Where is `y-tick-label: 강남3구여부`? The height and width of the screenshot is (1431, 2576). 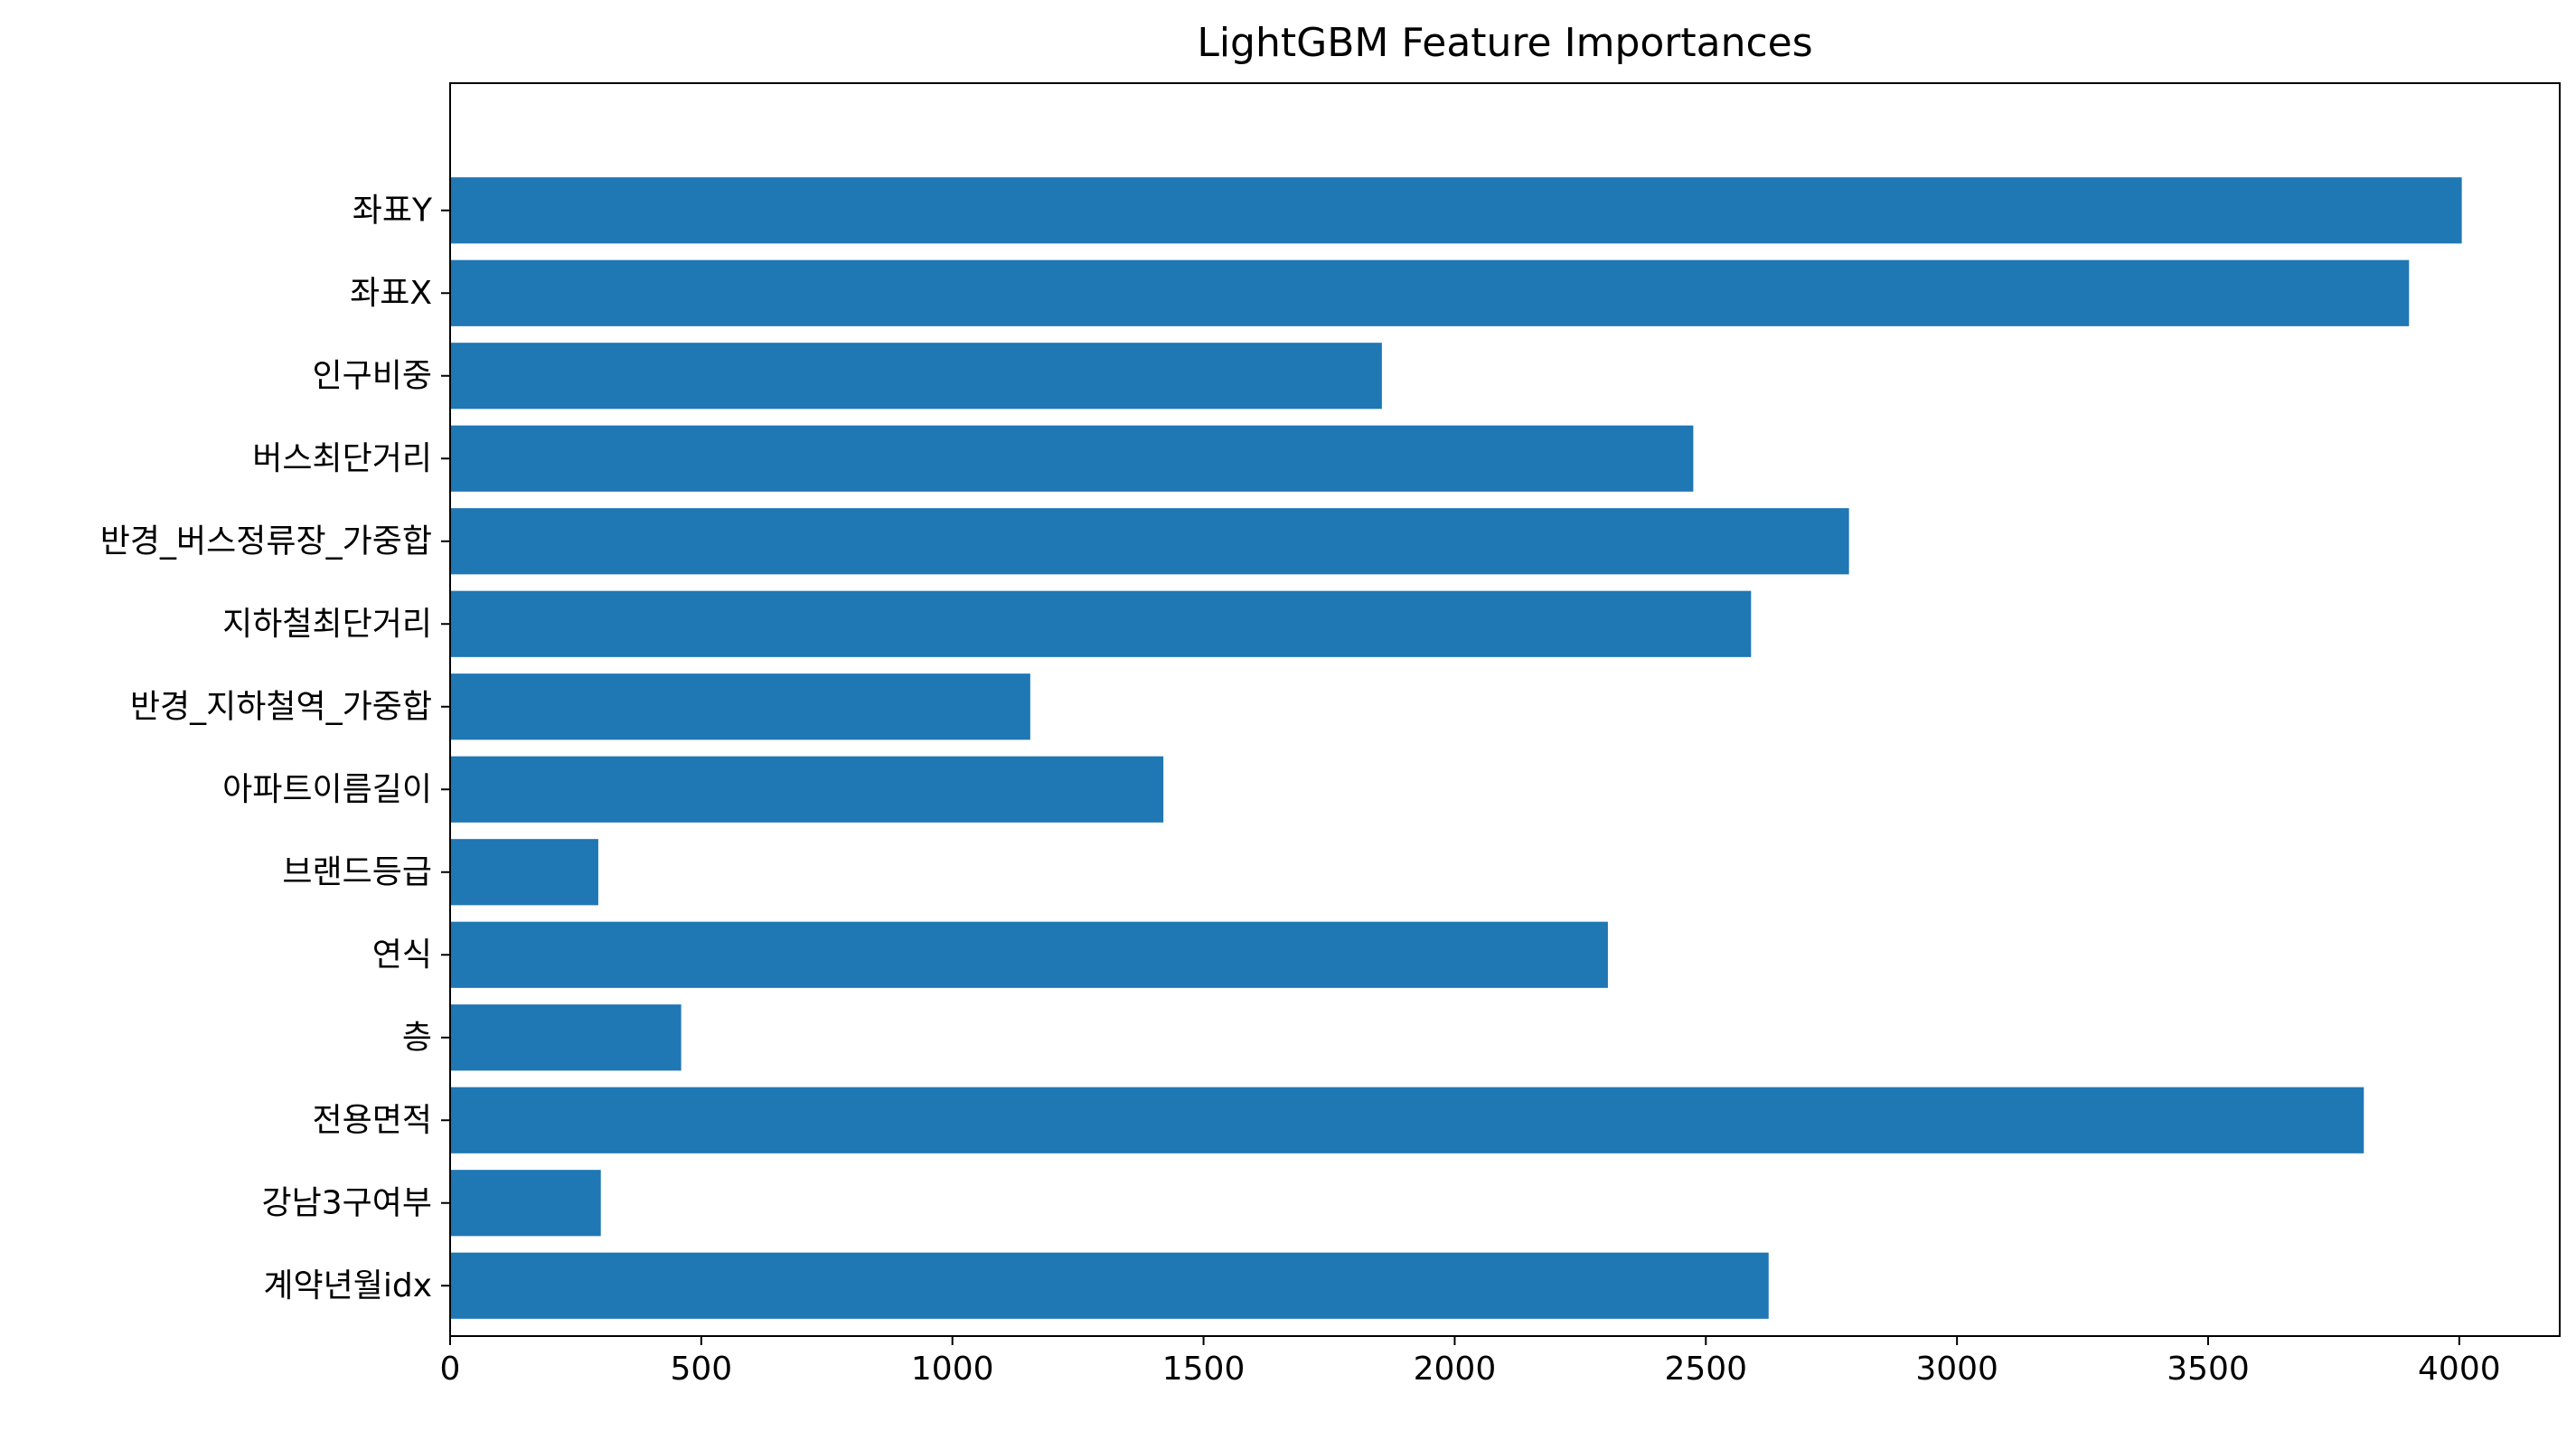 y-tick-label: 강남3구여부 is located at coordinates (347, 1202).